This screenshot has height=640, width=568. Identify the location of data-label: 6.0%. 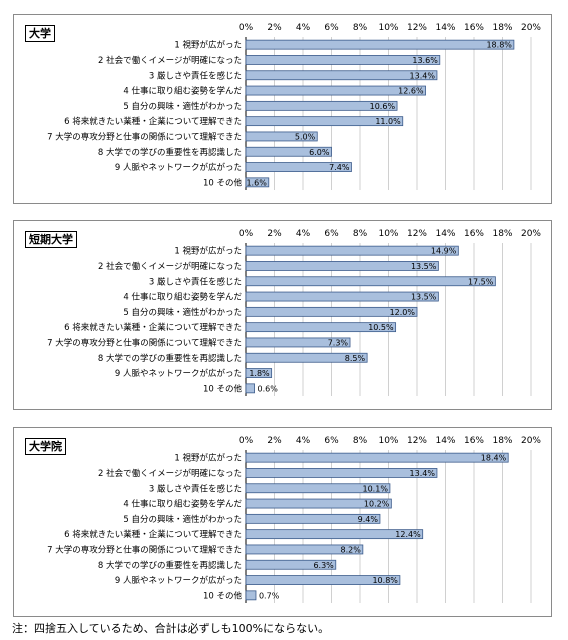
(319, 152).